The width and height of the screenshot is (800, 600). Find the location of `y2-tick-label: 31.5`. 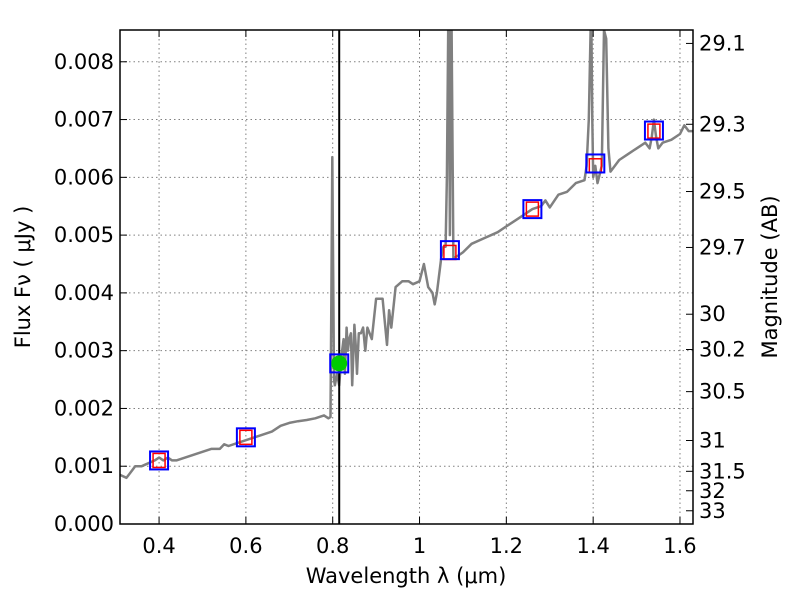

y2-tick-label: 31.5 is located at coordinates (722, 471).